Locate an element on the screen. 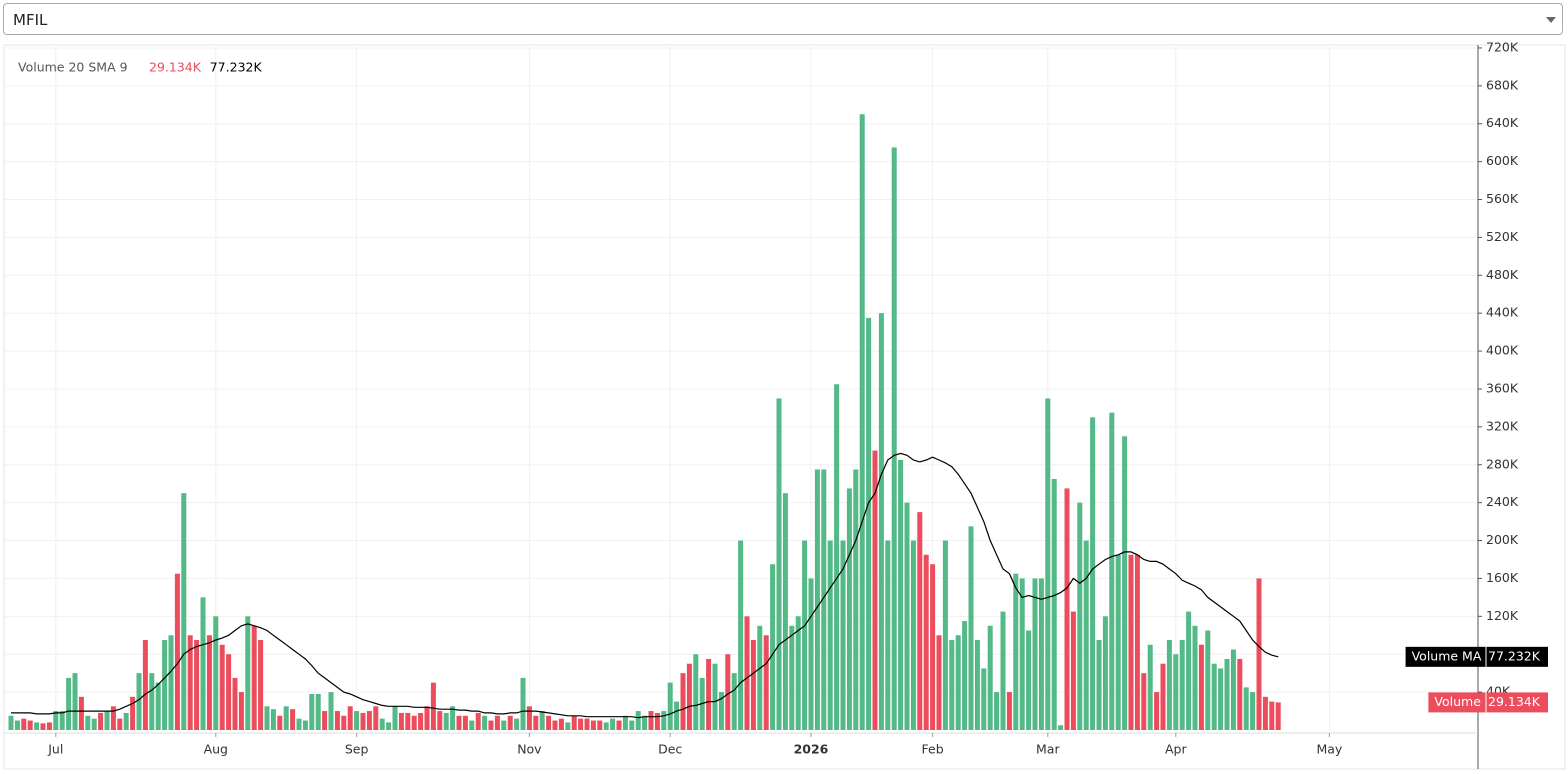  axis-series-name: Volume MA is located at coordinates (1447, 655).